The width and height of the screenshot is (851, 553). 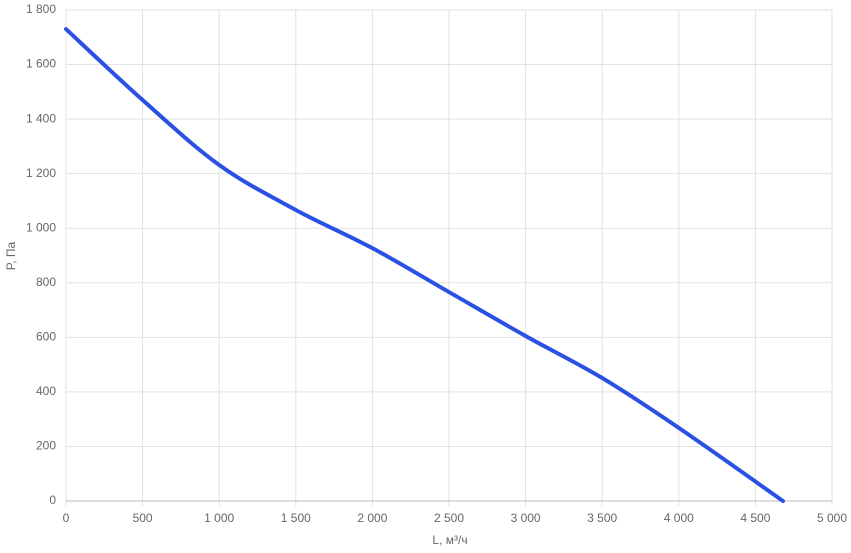 What do you see at coordinates (679, 518) in the screenshot?
I see `x-tick-label: 4 000` at bounding box center [679, 518].